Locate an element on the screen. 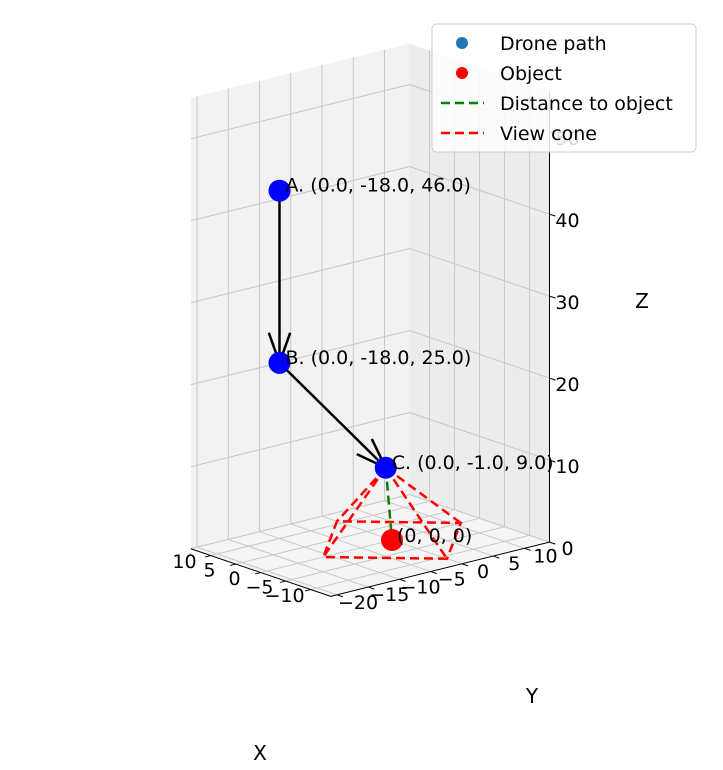 The image size is (723, 770). y-tick-label: 10 is located at coordinates (545, 556).